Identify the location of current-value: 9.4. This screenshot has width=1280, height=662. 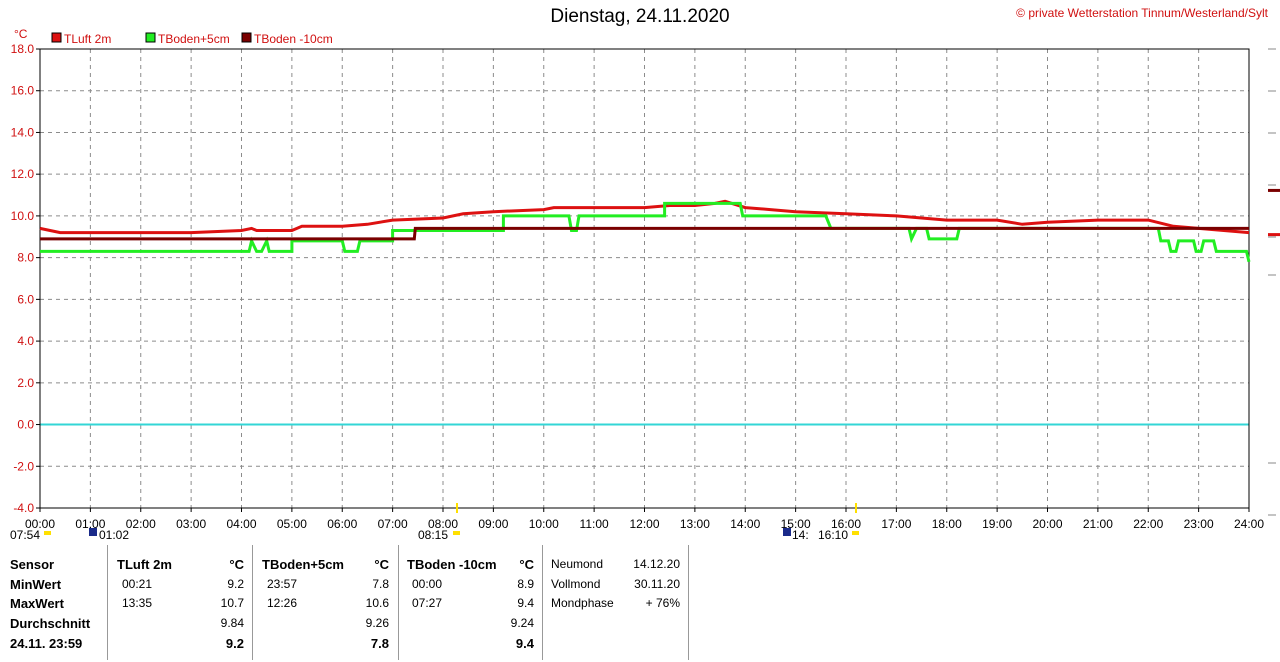
(524, 643).